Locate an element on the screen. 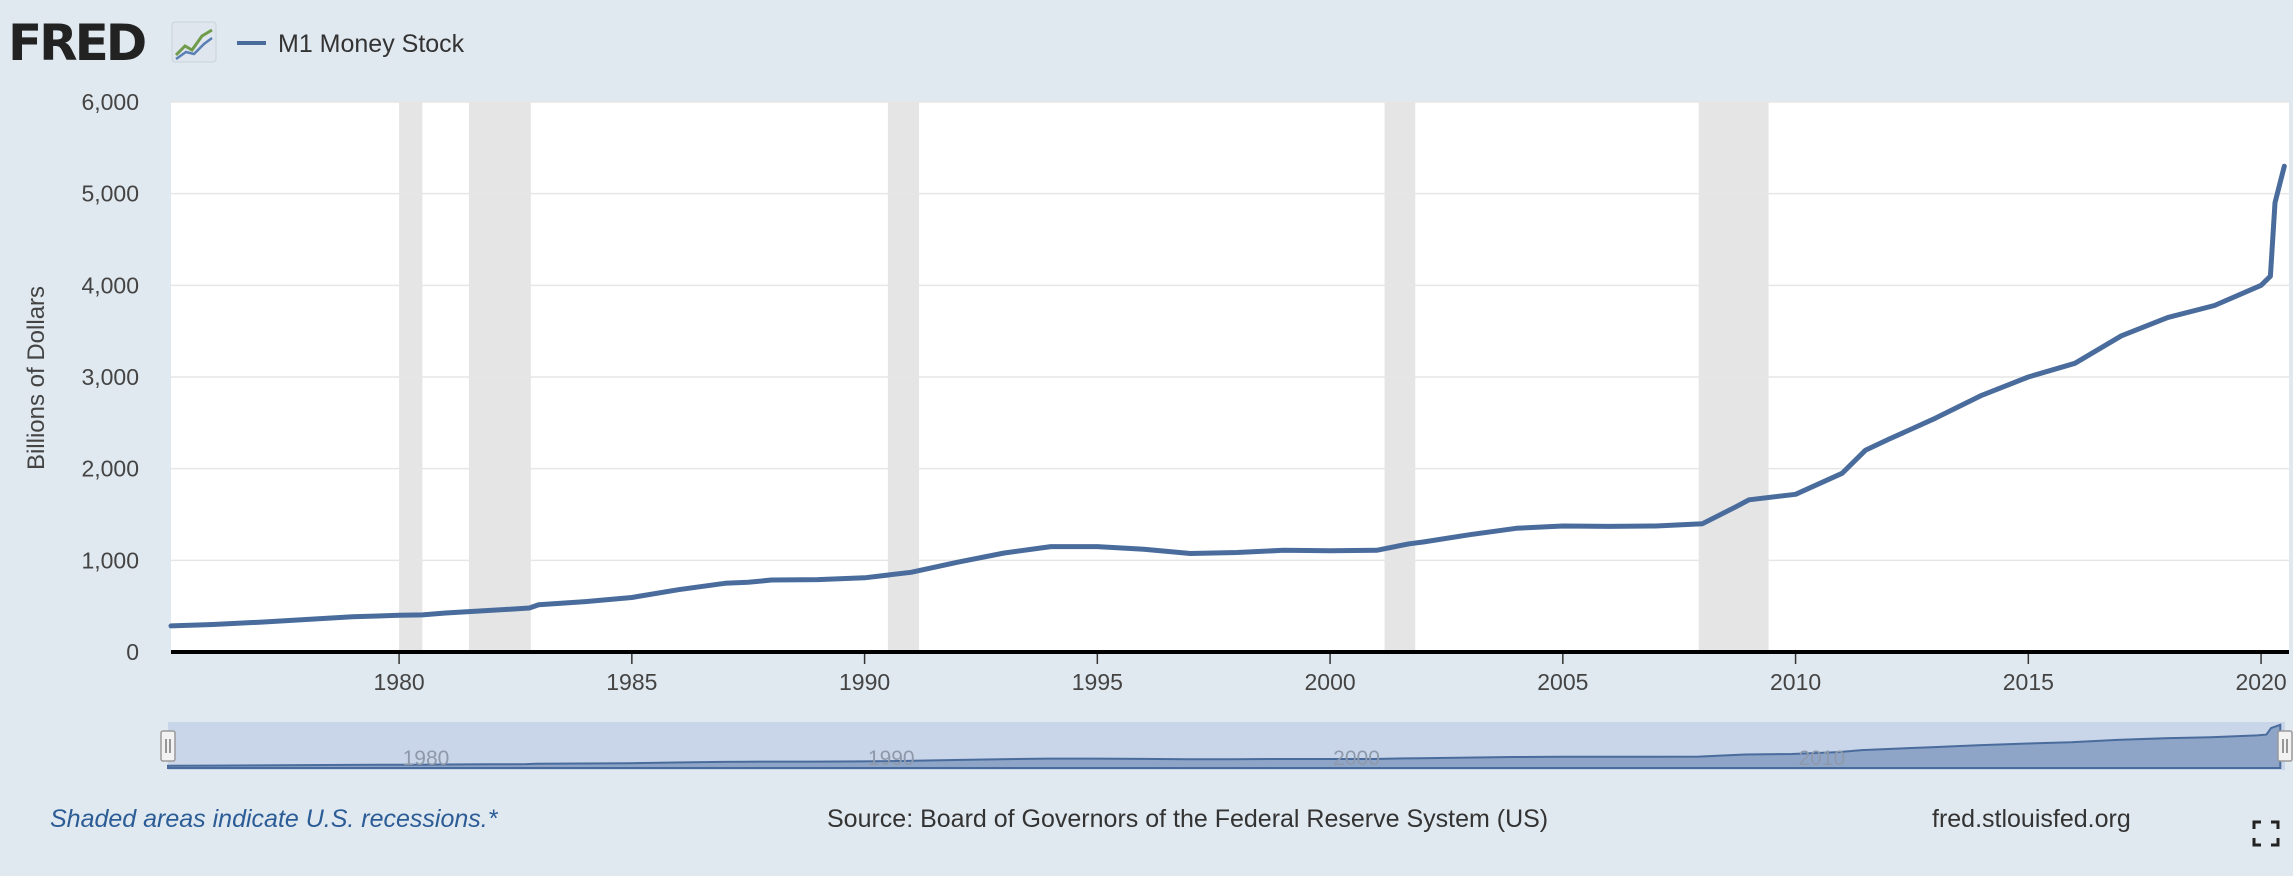 Image resolution: width=2293 pixels, height=876 pixels. x-tick-label-1985: 1985 is located at coordinates (631, 682).